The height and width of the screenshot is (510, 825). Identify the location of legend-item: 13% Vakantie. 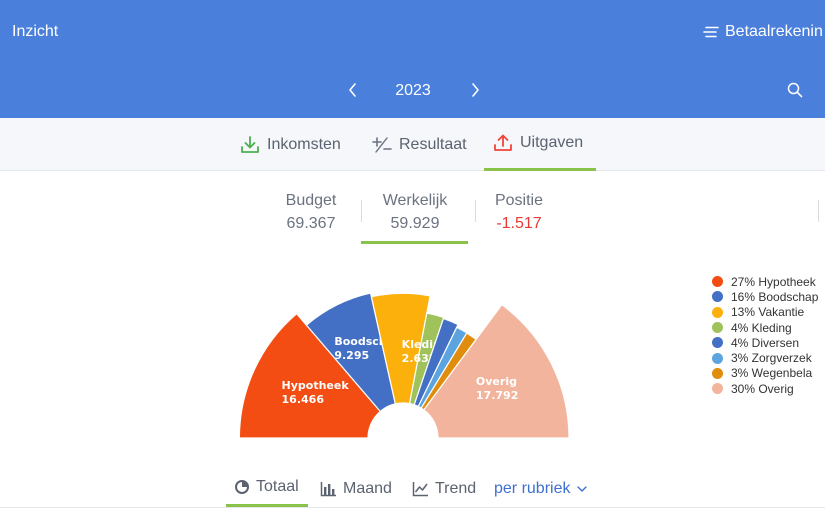
(765, 312).